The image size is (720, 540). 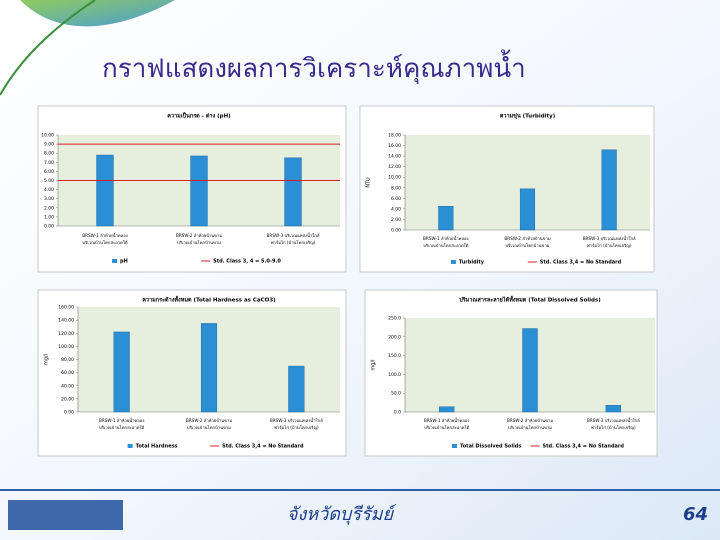 What do you see at coordinates (97, 13) in the screenshot?
I see `leaf` at bounding box center [97, 13].